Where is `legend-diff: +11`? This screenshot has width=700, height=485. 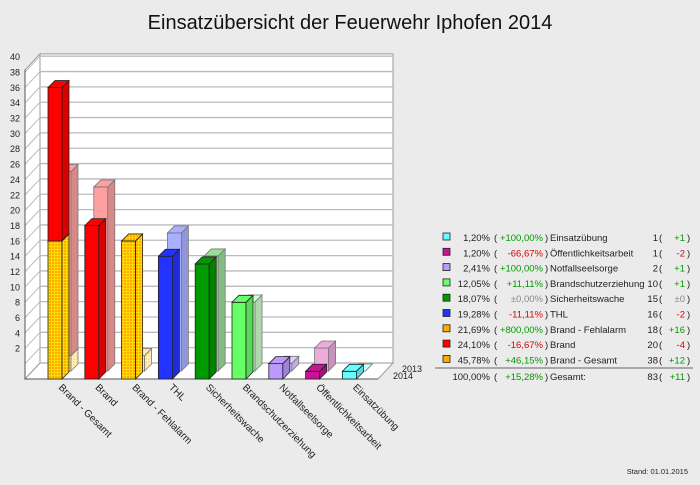
legend-diff: +11 is located at coordinates (677, 377).